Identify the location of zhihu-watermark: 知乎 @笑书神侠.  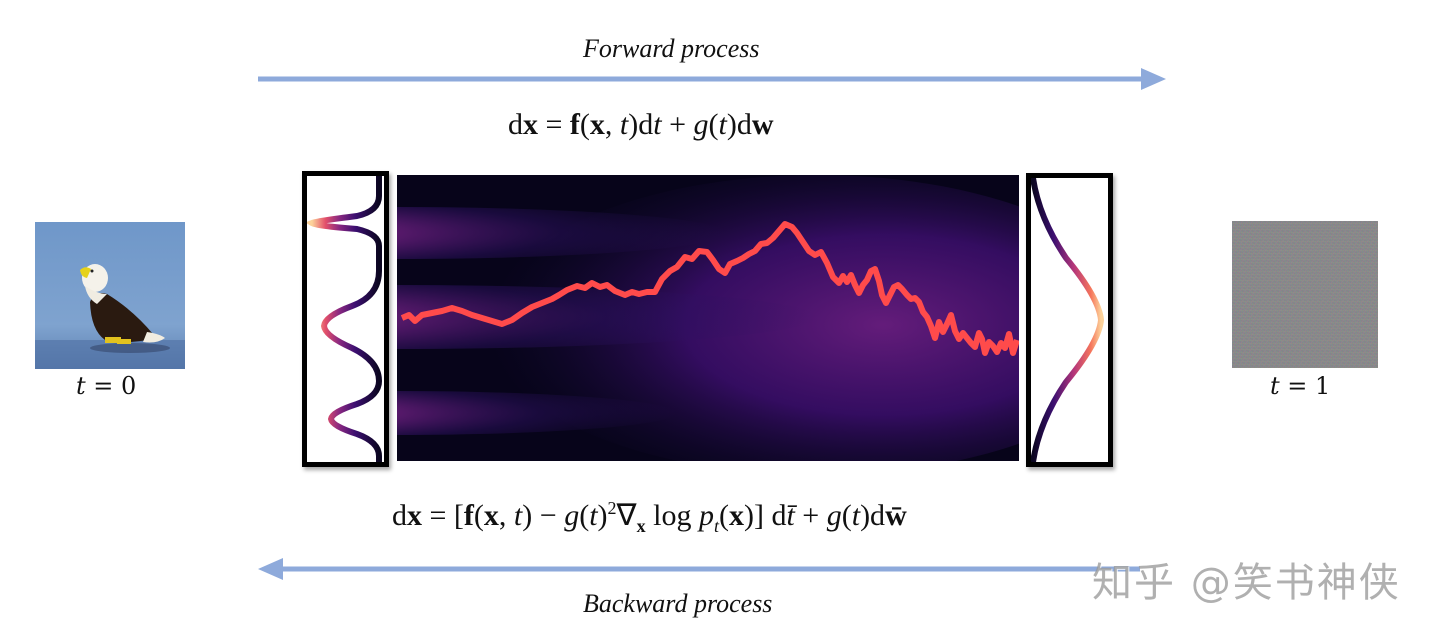
(1246, 583).